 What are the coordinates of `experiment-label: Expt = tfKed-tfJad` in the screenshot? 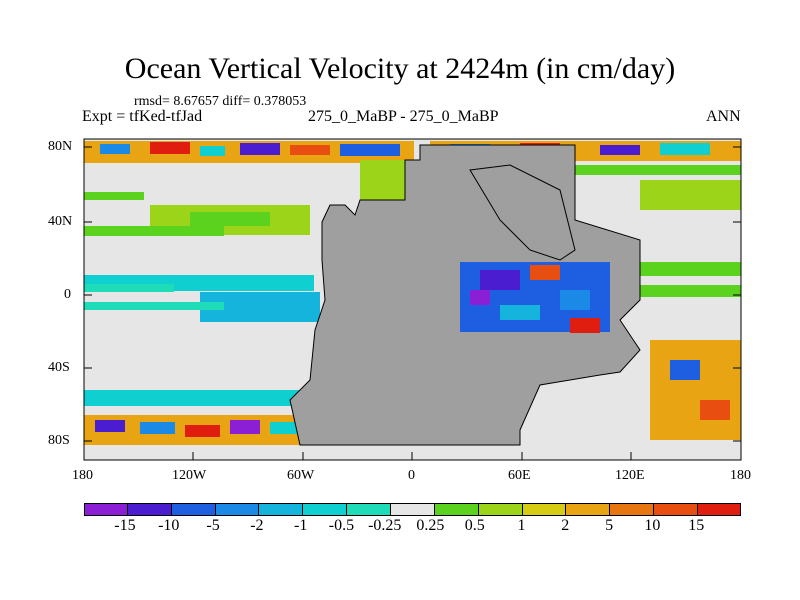 It's located at (142, 116).